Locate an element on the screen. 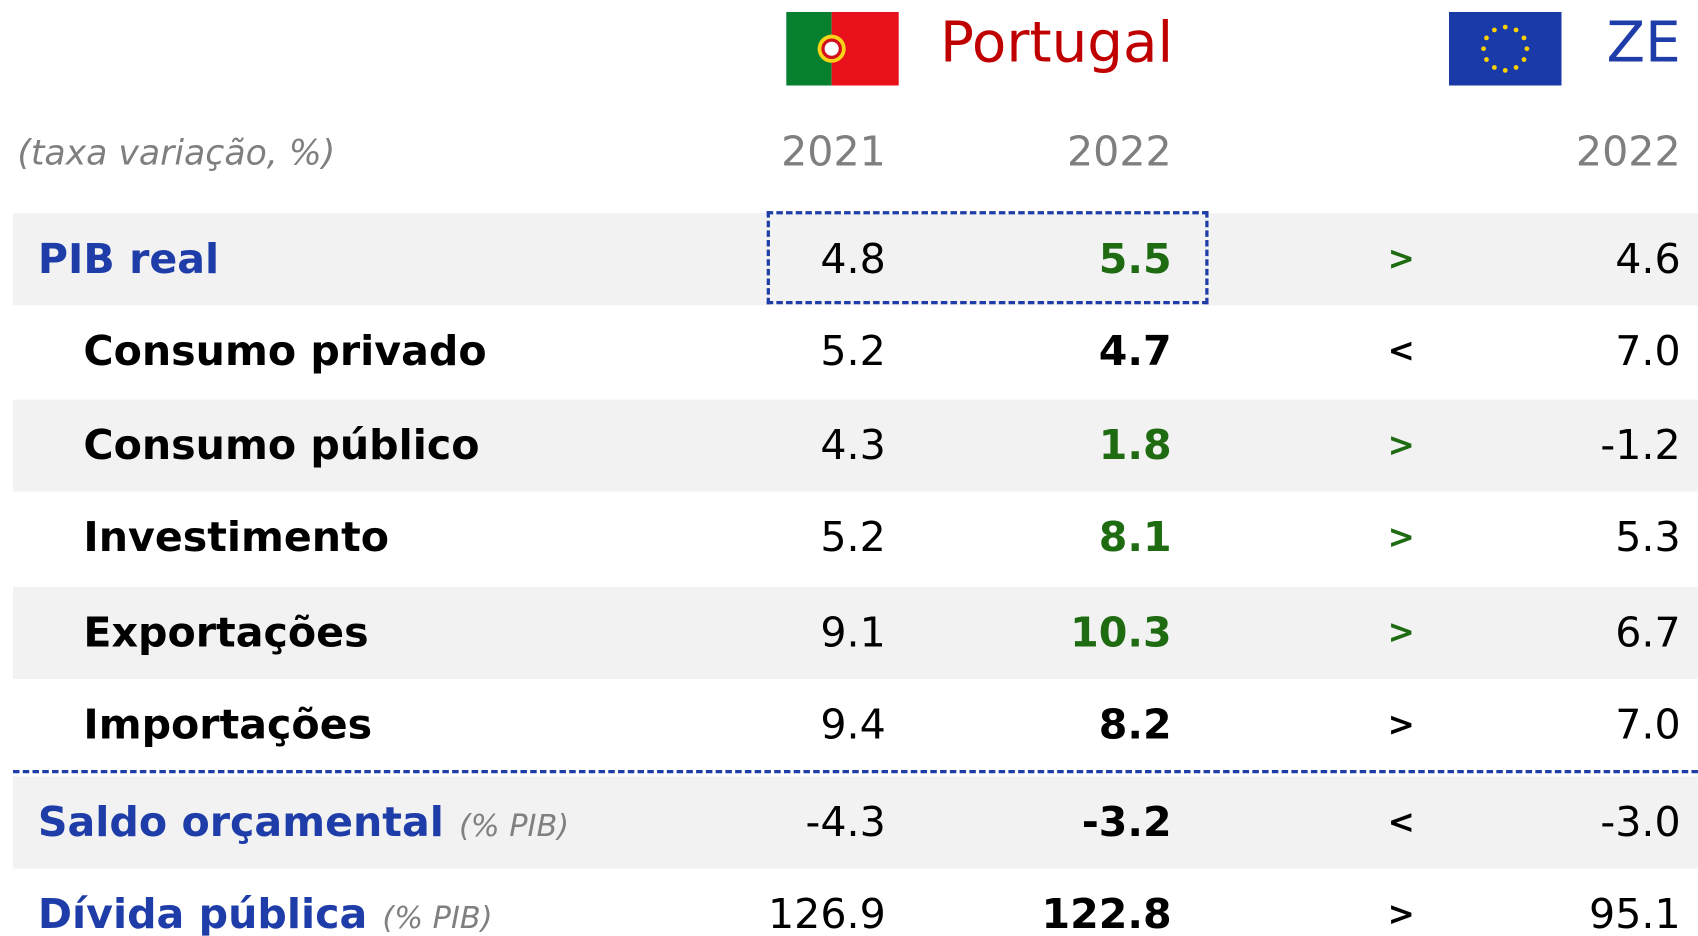 This screenshot has height=936, width=1698. row-label: Consumo privado is located at coordinates (285, 351).